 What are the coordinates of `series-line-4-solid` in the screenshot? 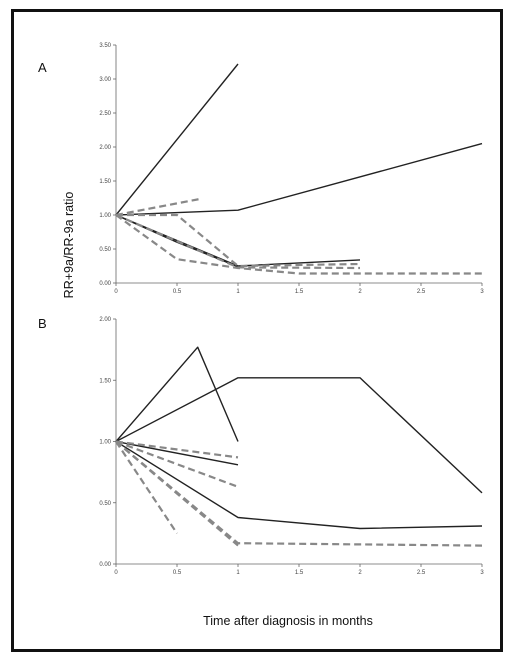 It's located at (299, 485).